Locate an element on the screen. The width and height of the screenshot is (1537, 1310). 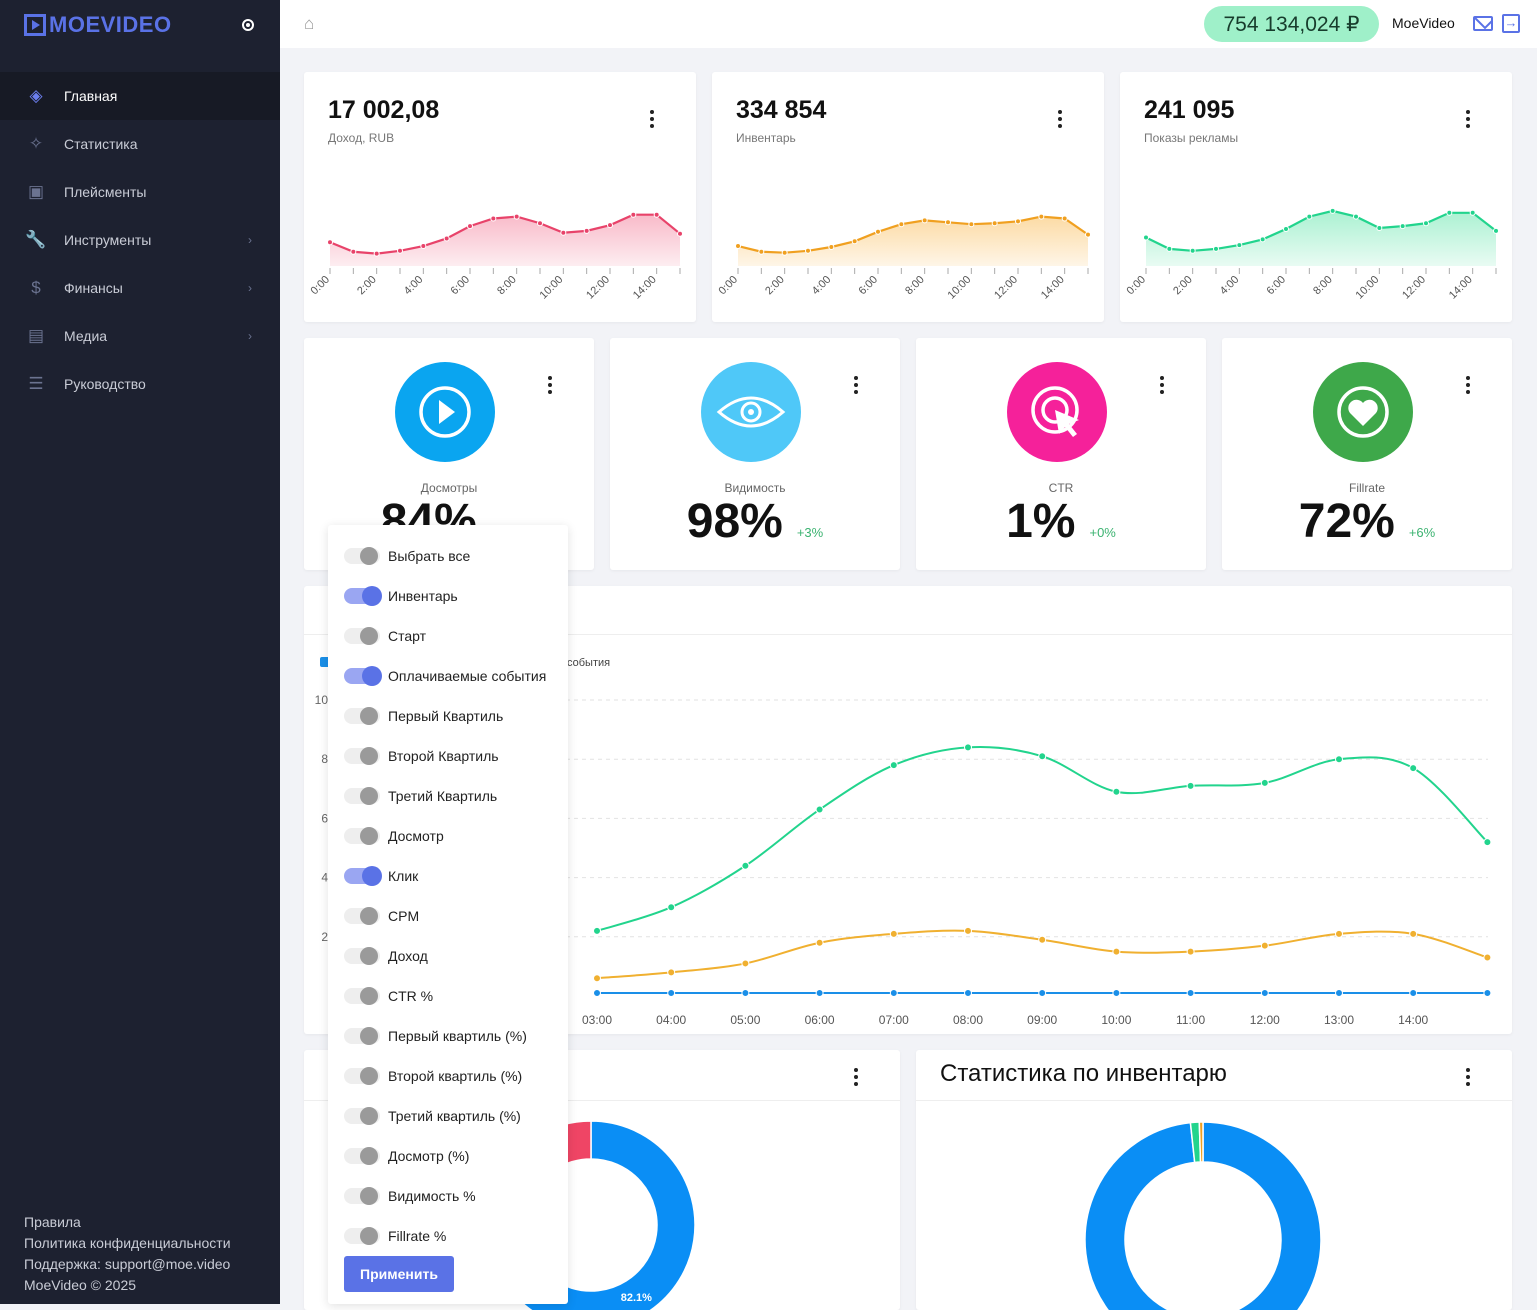
sidebar-item-5: ▤ Медиа › is located at coordinates (140, 336).